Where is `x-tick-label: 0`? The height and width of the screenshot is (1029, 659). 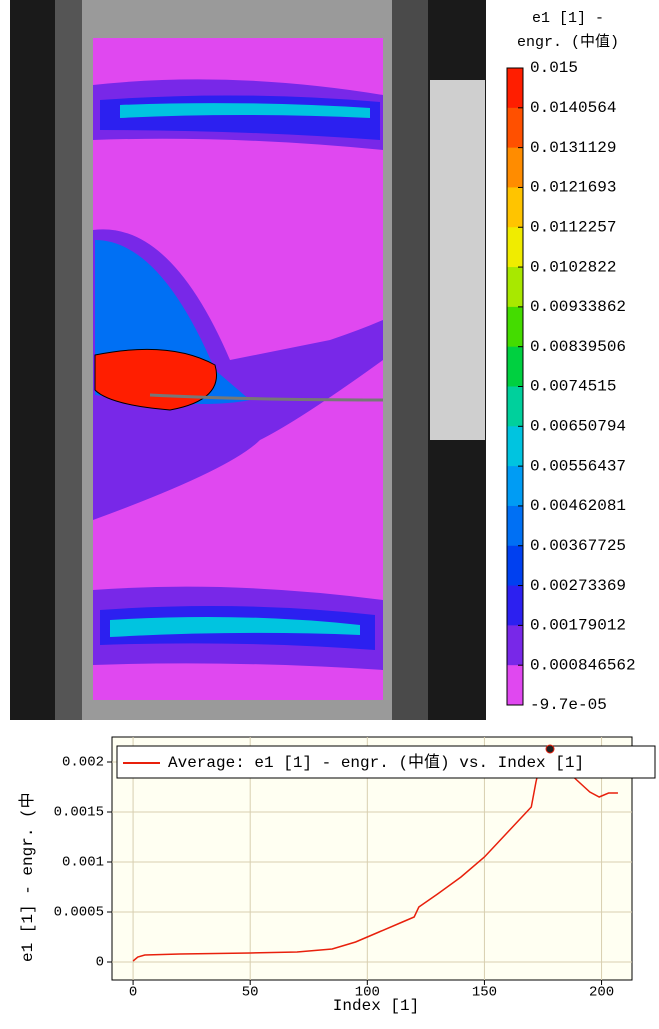 x-tick-label: 0 is located at coordinates (133, 993).